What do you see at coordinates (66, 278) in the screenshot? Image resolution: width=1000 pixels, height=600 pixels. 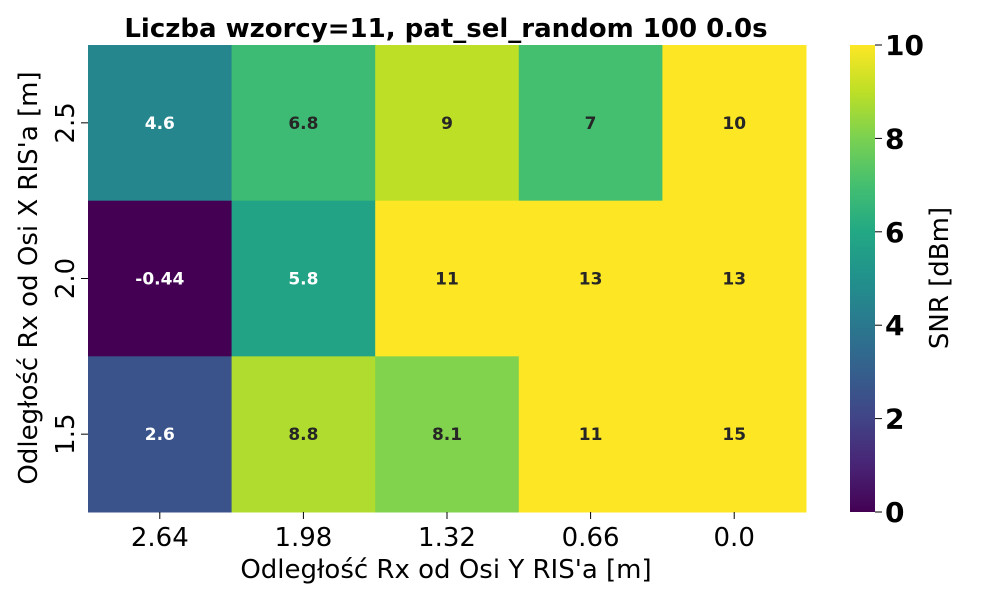 I see `y-tick-label: 2.0` at bounding box center [66, 278].